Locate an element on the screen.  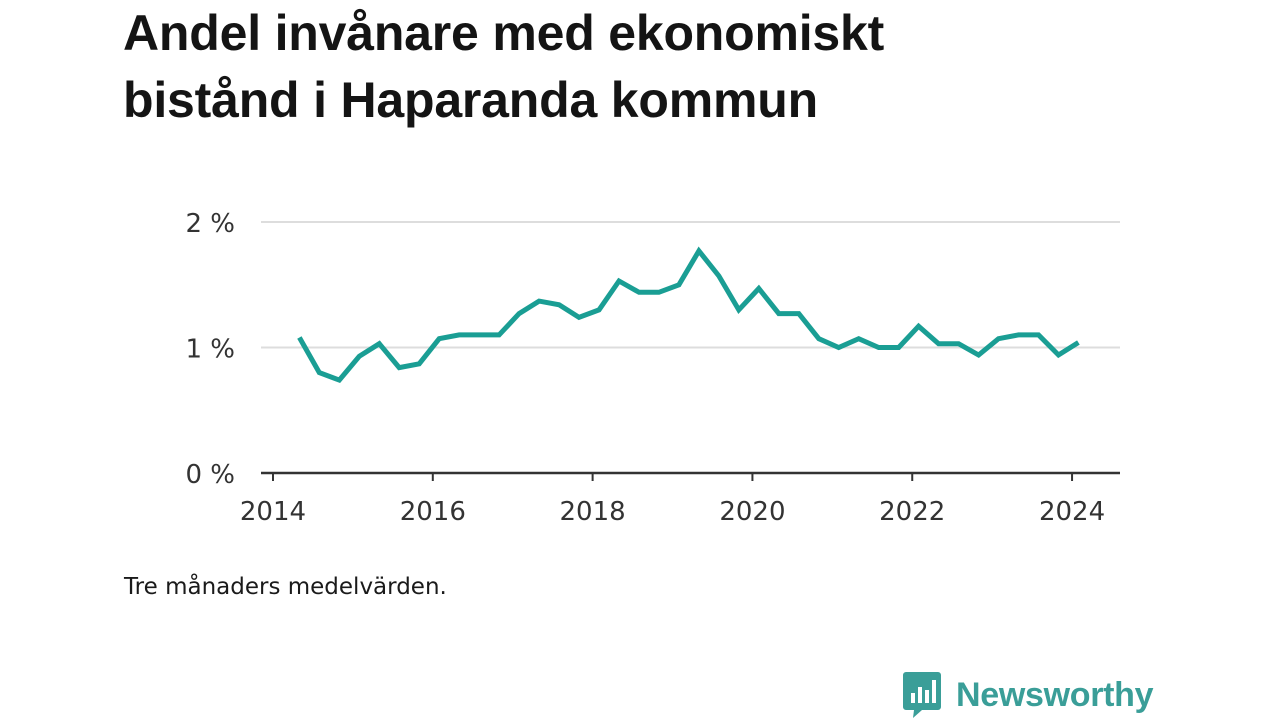
series-lines is located at coordinates (688, 315).